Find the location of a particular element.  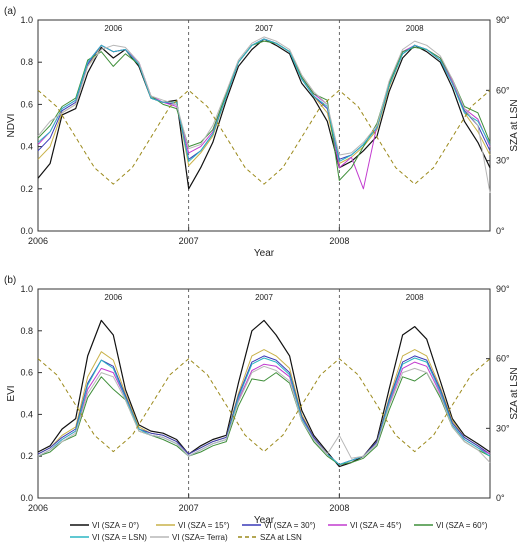

legend-label-2: VI (SZA = 15°) is located at coordinates (204, 525).